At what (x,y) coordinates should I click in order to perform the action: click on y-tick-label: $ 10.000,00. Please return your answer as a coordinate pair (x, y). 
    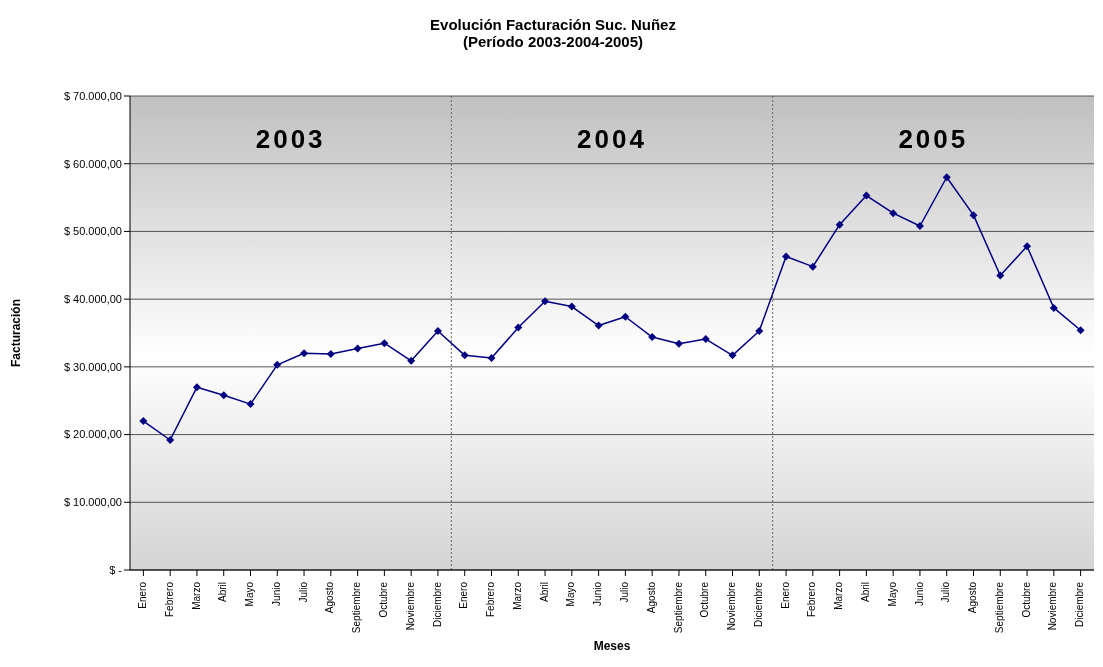
    Looking at the image, I should click on (92, 502).